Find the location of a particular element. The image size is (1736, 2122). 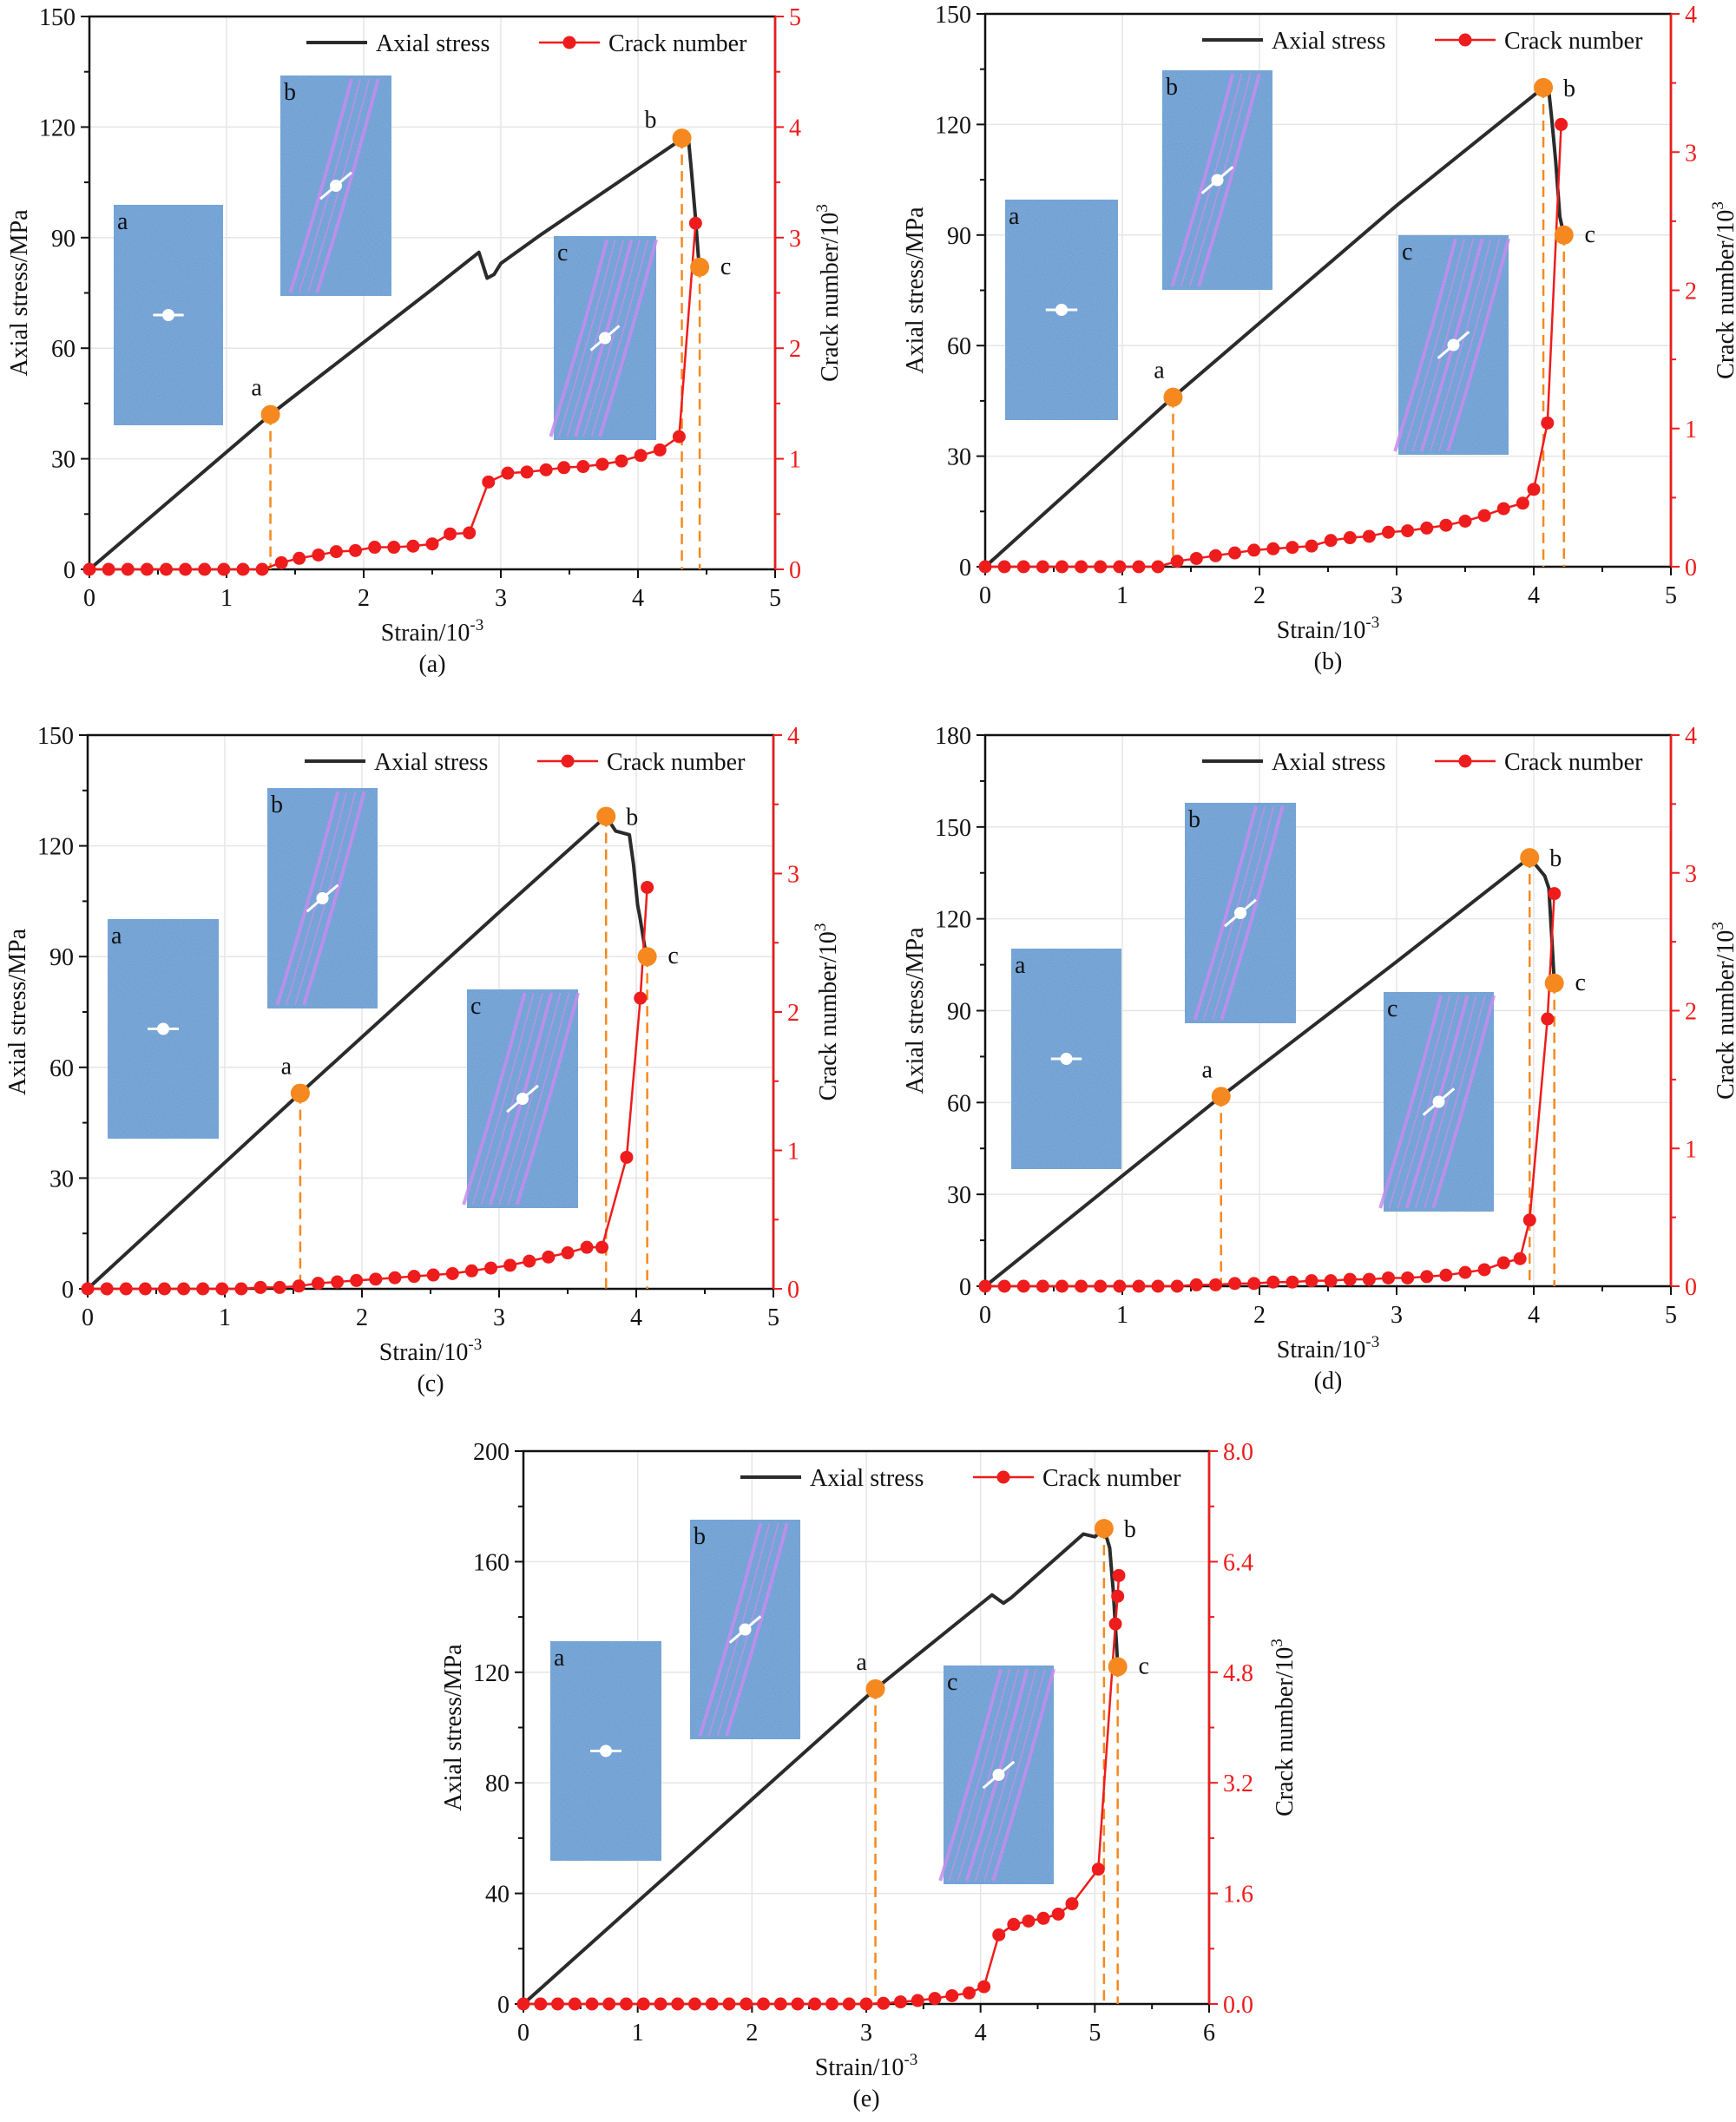

y2-tick-label: 2 is located at coordinates (793, 1013).